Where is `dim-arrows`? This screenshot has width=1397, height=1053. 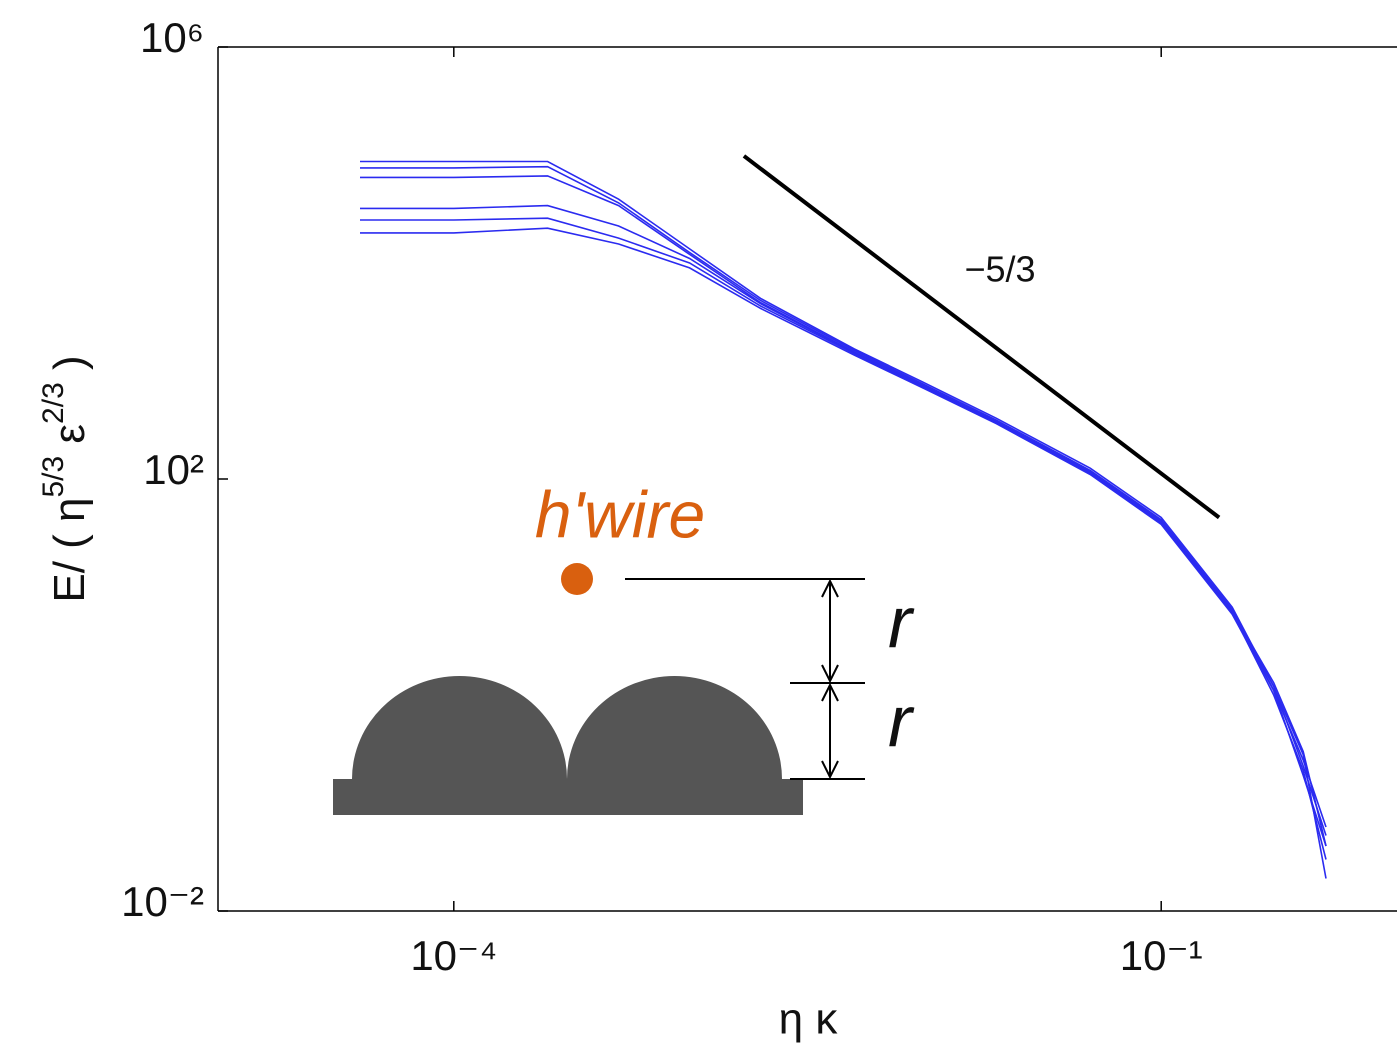
dim-arrows is located at coordinates (830, 679).